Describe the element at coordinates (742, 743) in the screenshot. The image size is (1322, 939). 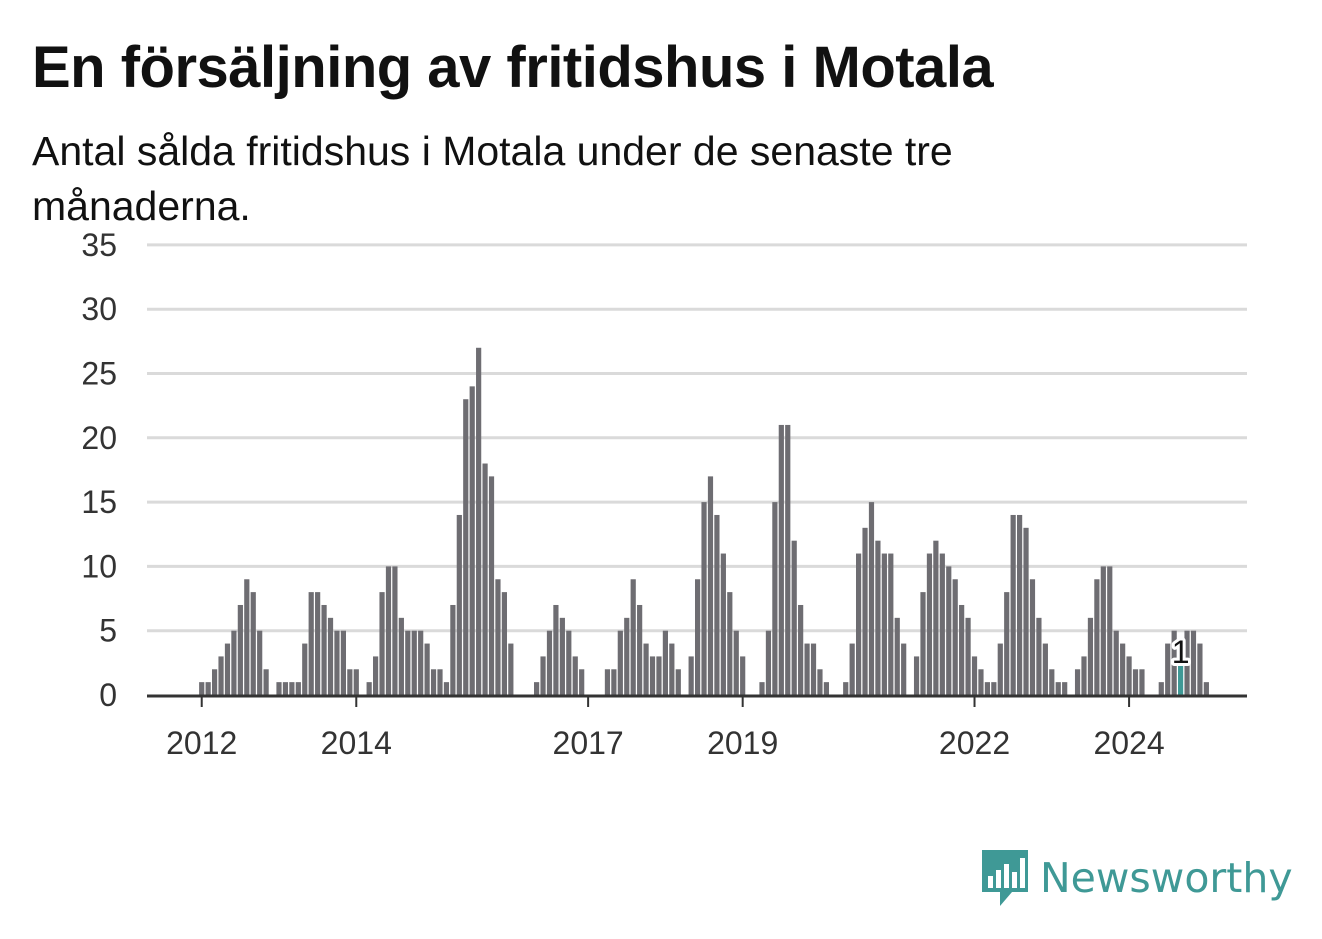
I see `x-tick-label: 2019` at that location.